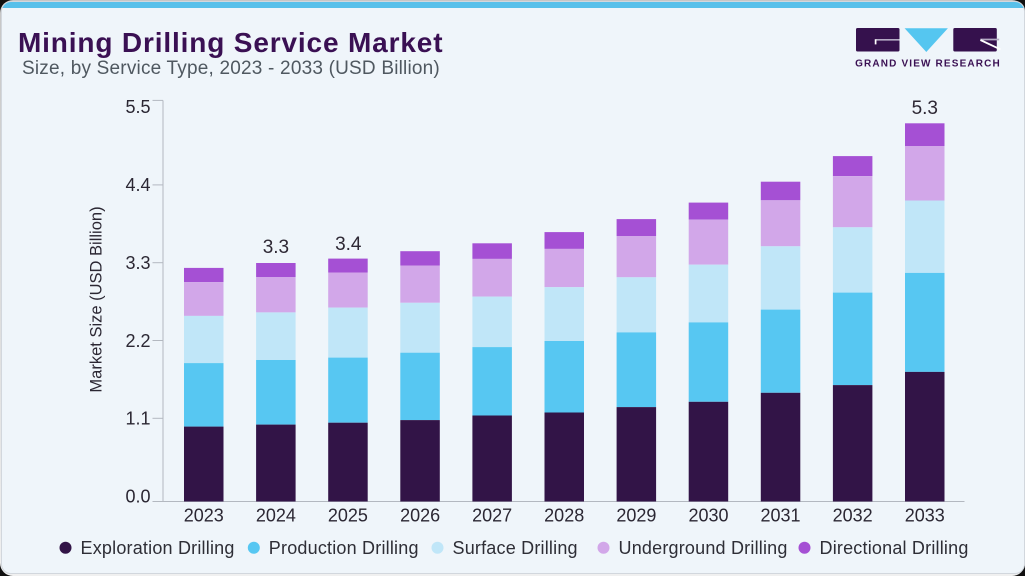  Describe the element at coordinates (703, 548) in the screenshot. I see `svg-text: Underground Drilling` at that location.